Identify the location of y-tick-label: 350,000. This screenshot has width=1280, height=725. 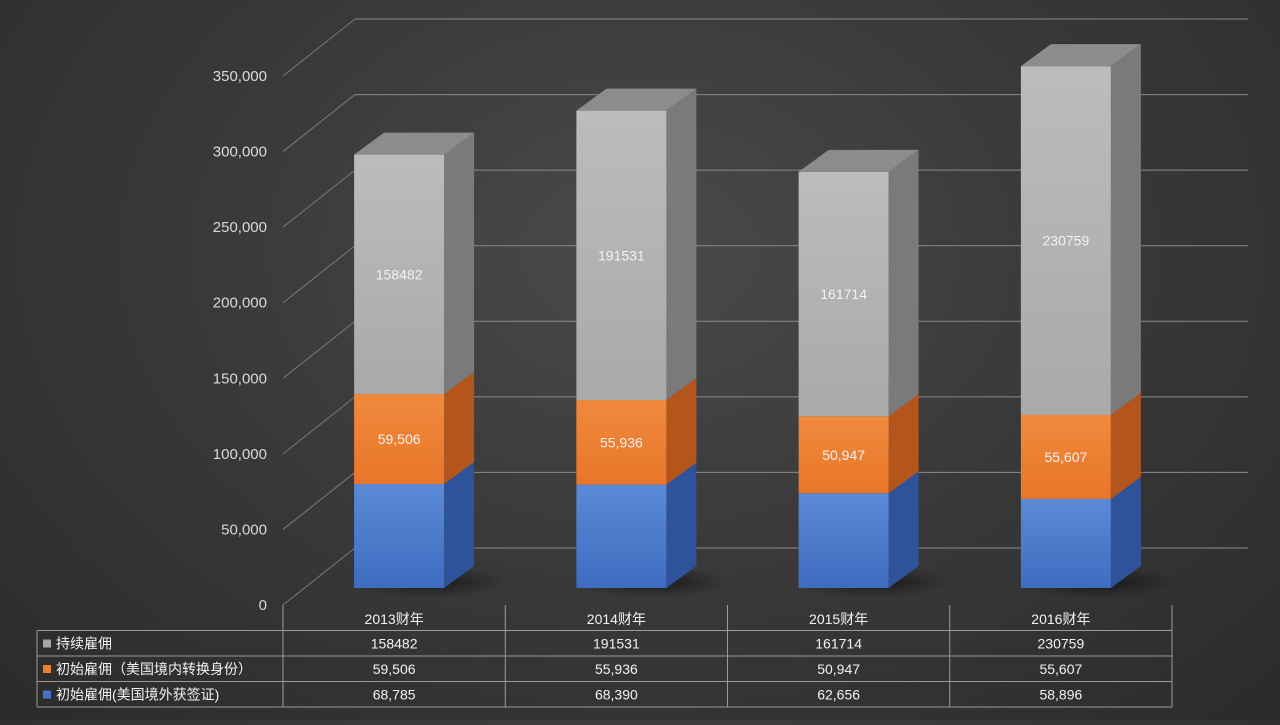
(240, 76).